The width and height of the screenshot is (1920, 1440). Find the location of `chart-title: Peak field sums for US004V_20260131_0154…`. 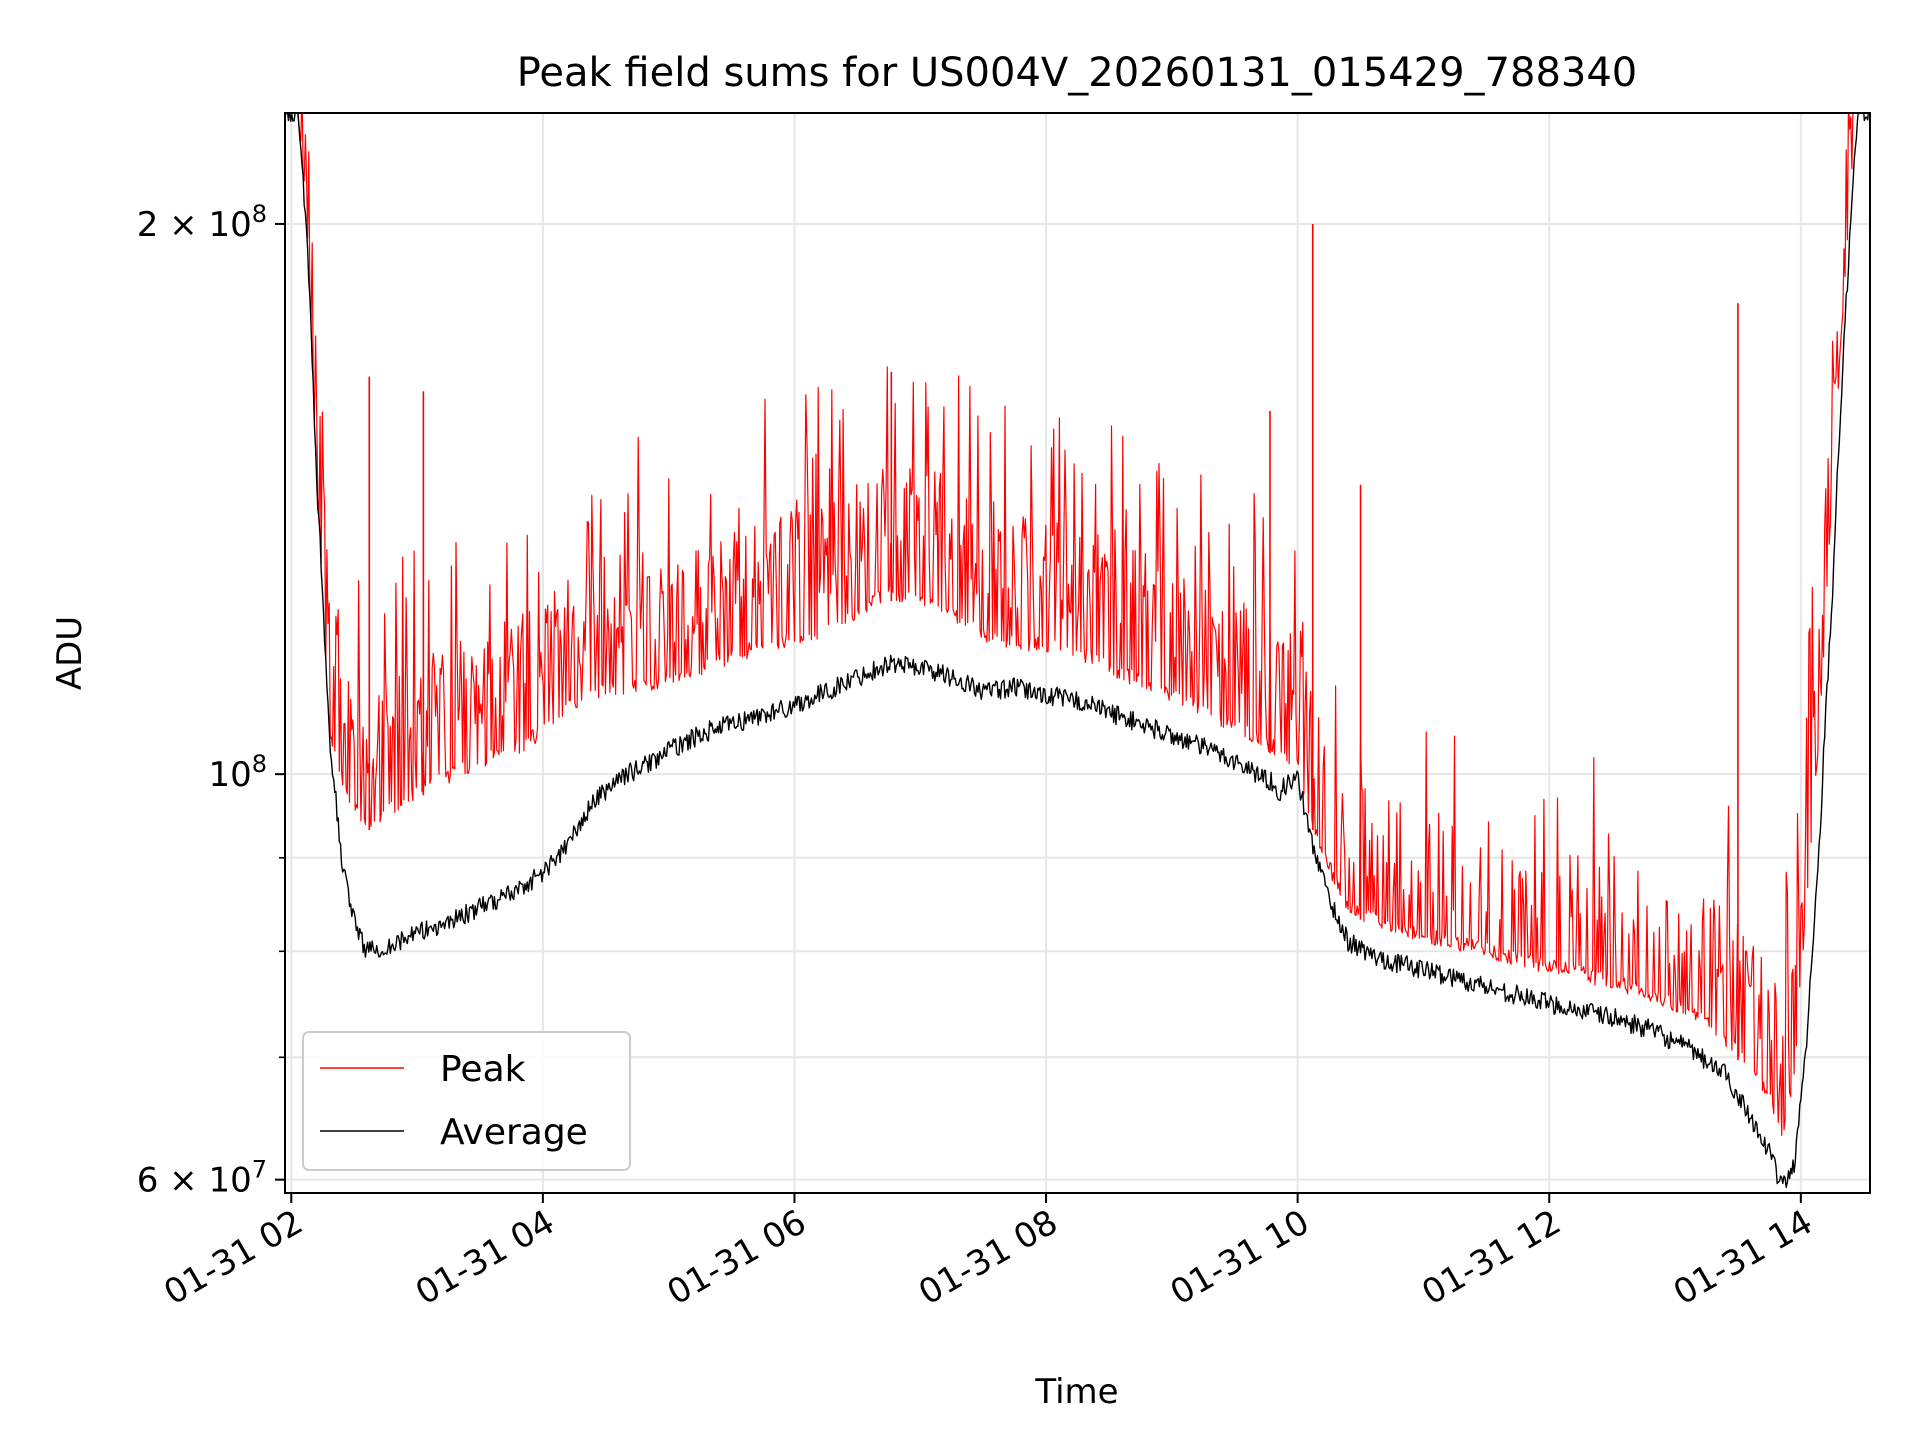

chart-title: Peak field sums for US004V_20260131_0154… is located at coordinates (1077, 73).